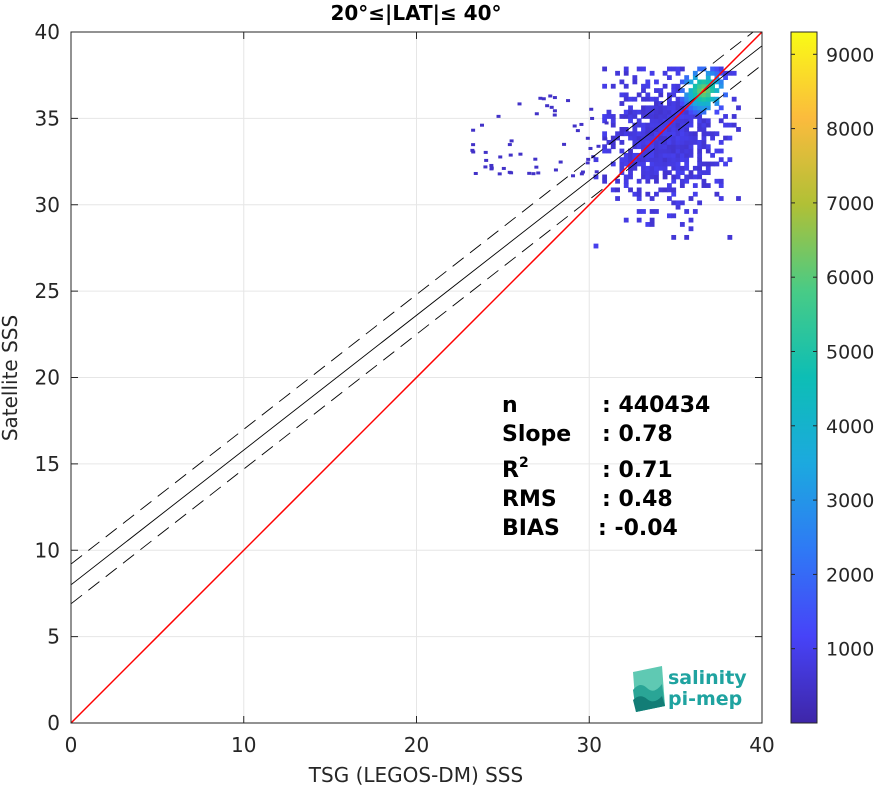 The height and width of the screenshot is (789, 879). I want to click on logo-line1: salinity, so click(707, 678).